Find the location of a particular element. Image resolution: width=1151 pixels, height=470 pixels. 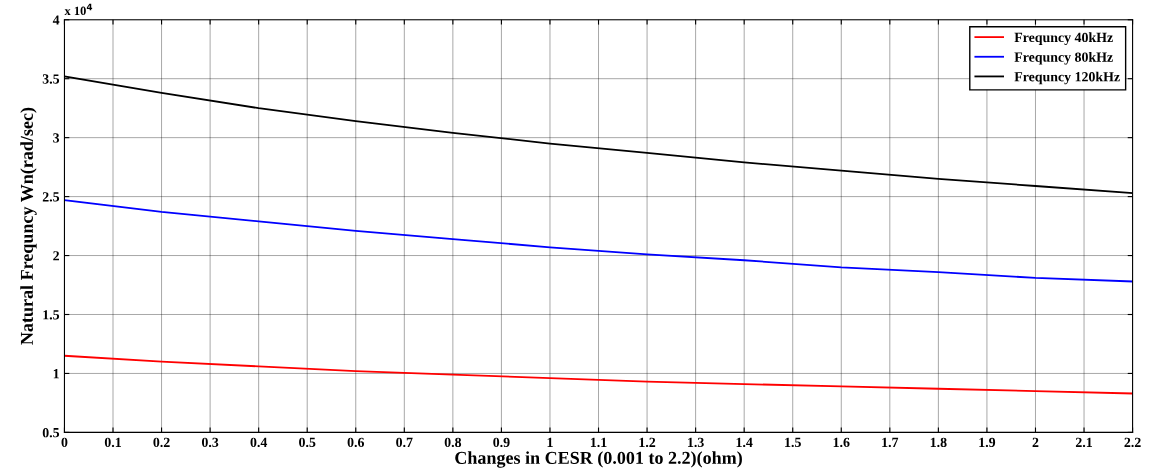

x-tick-label: 0.8 is located at coordinates (453, 442).